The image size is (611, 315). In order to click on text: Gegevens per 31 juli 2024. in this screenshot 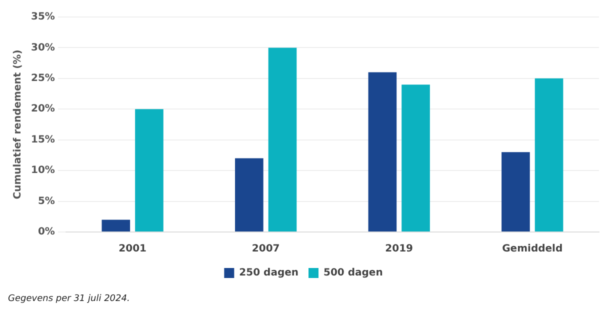, I will do `click(69, 299)`.